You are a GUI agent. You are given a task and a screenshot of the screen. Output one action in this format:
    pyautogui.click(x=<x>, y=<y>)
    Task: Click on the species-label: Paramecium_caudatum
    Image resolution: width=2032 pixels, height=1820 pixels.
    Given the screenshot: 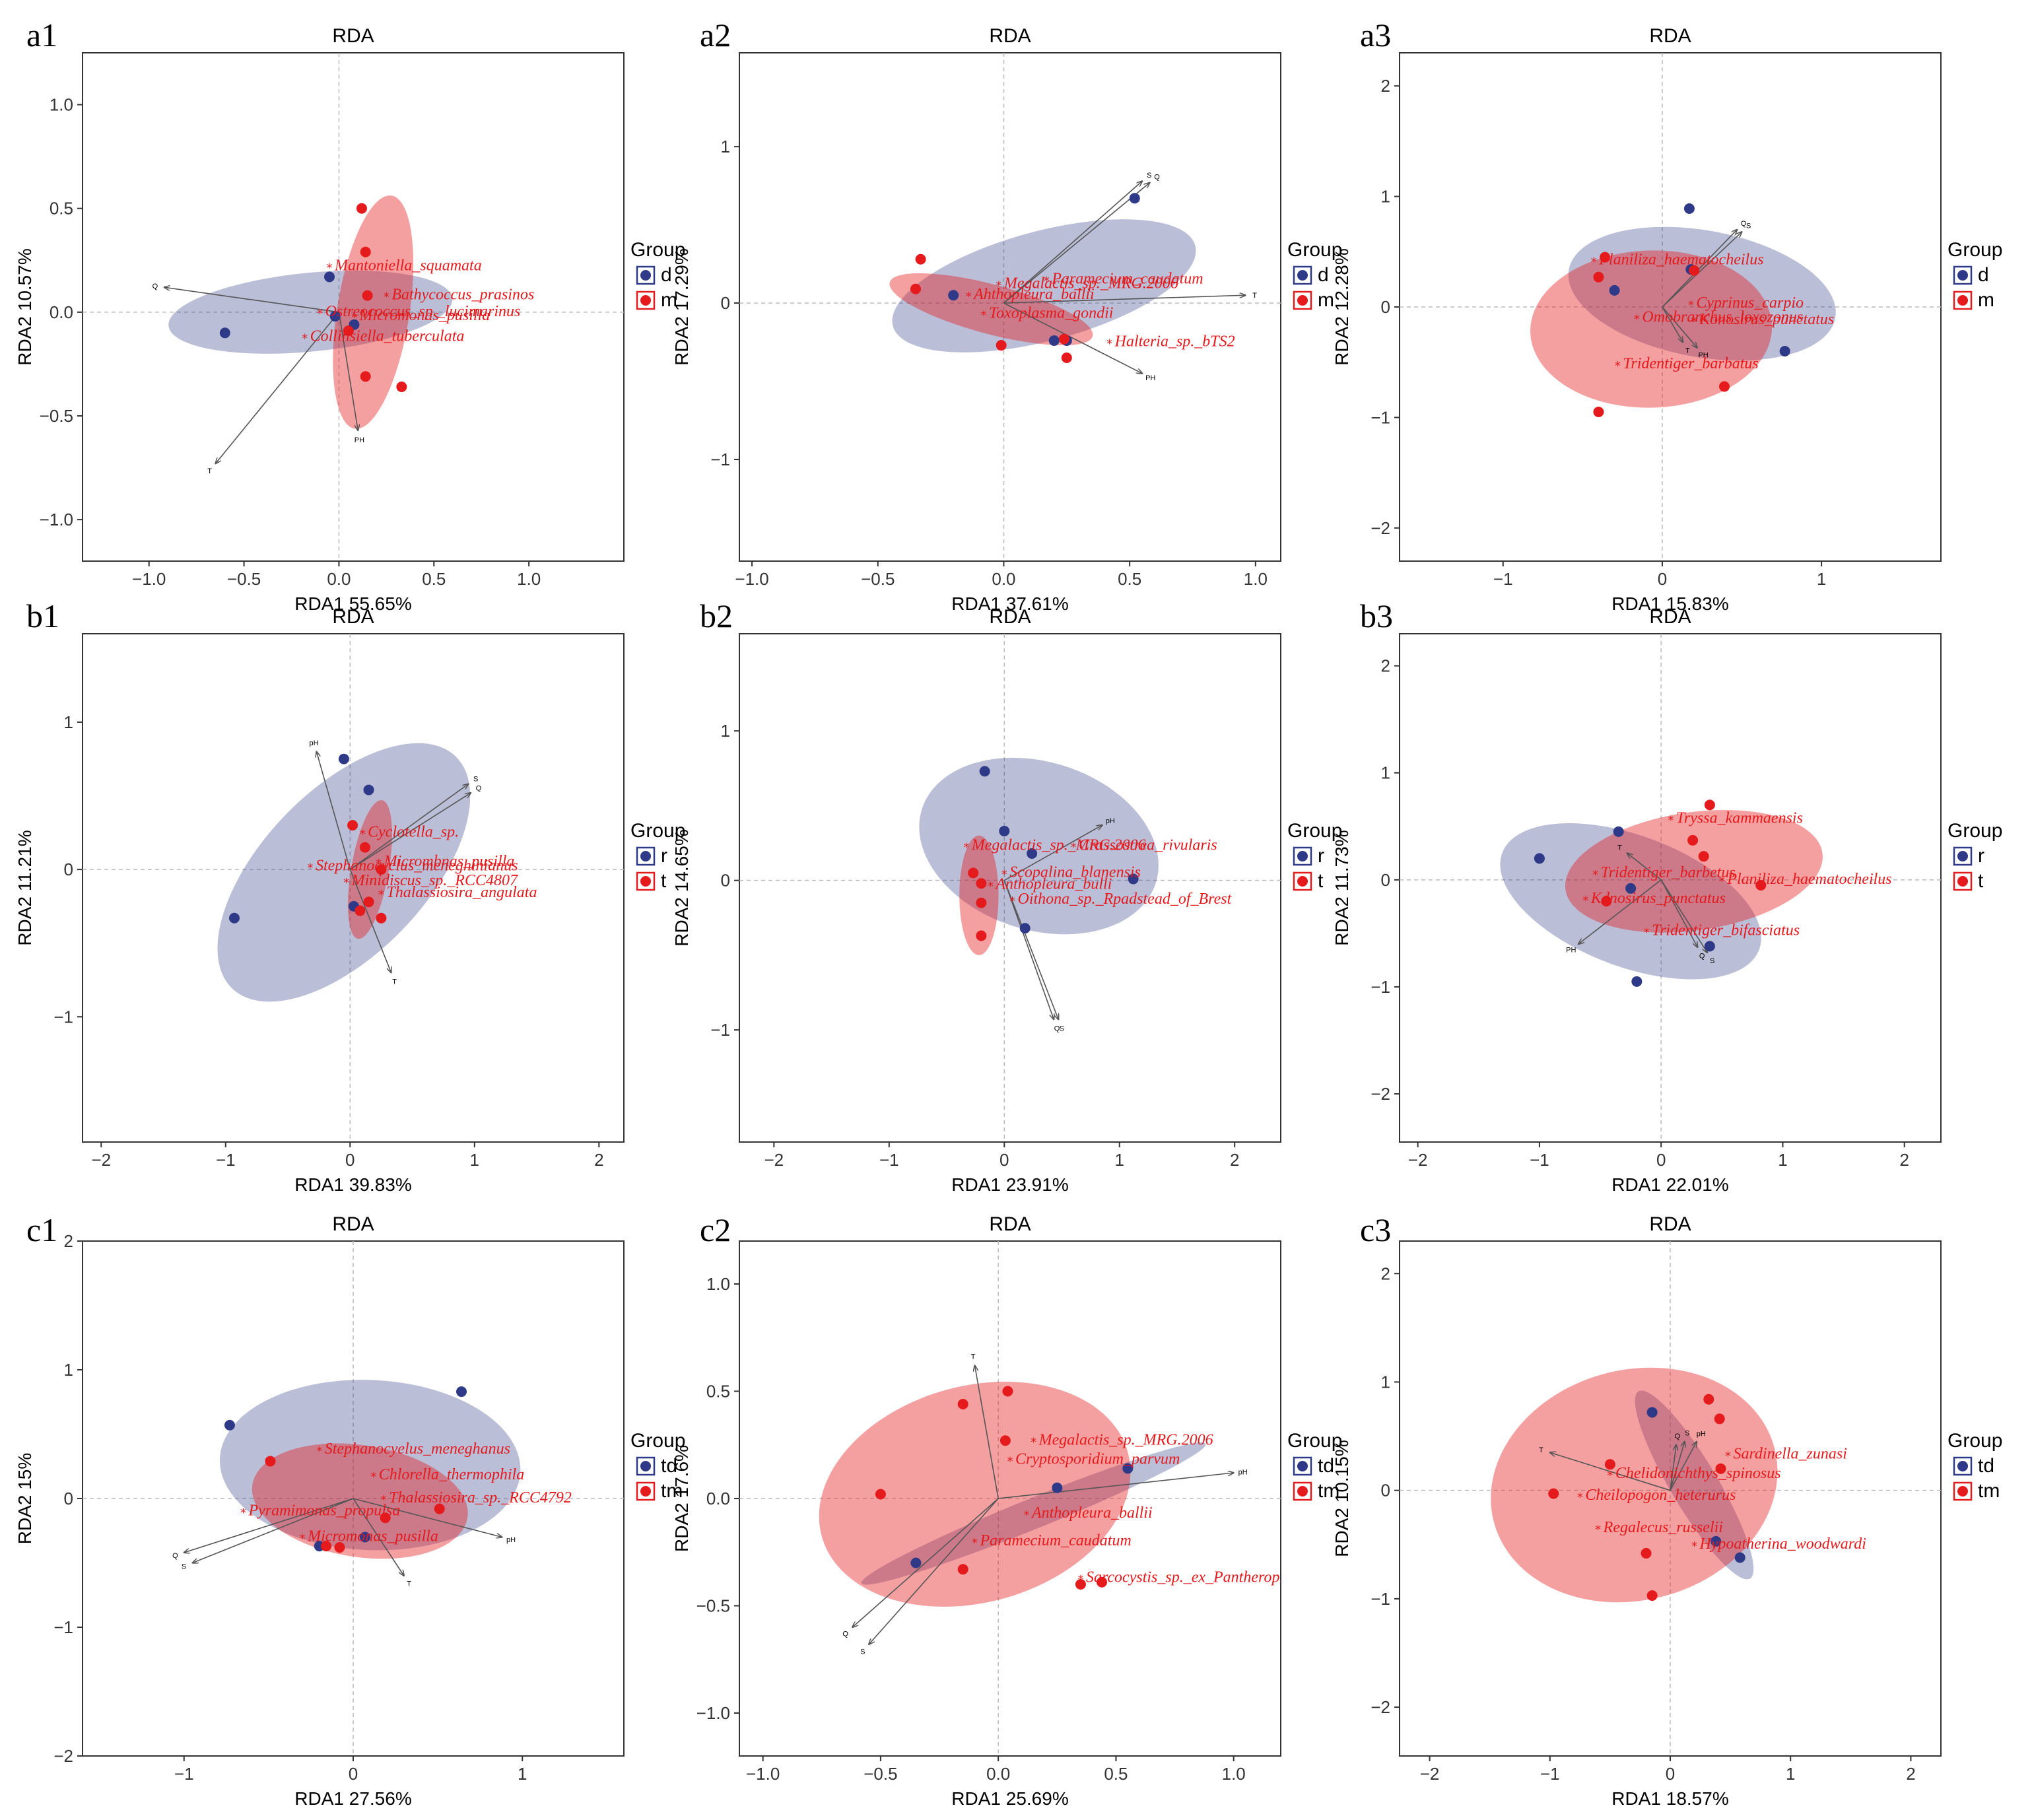 What is the action you would take?
    pyautogui.click(x=1056, y=1540)
    